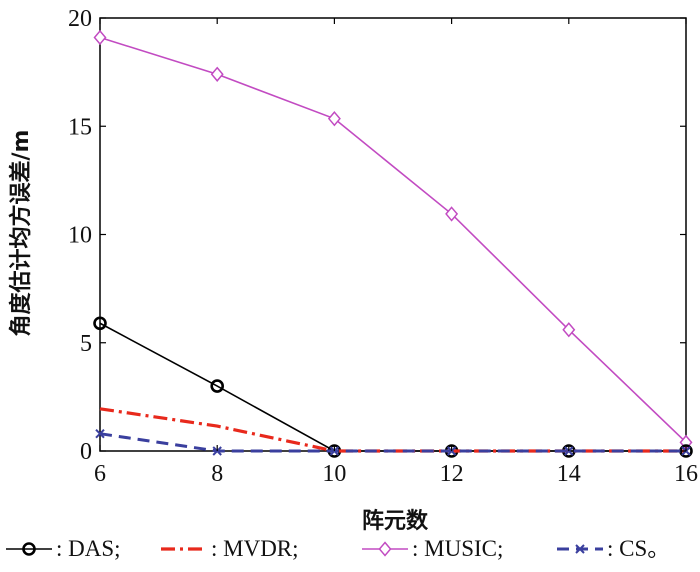 This screenshot has height=572, width=700. What do you see at coordinates (255, 548) in the screenshot?
I see `legend-label-1: : MVDR;` at bounding box center [255, 548].